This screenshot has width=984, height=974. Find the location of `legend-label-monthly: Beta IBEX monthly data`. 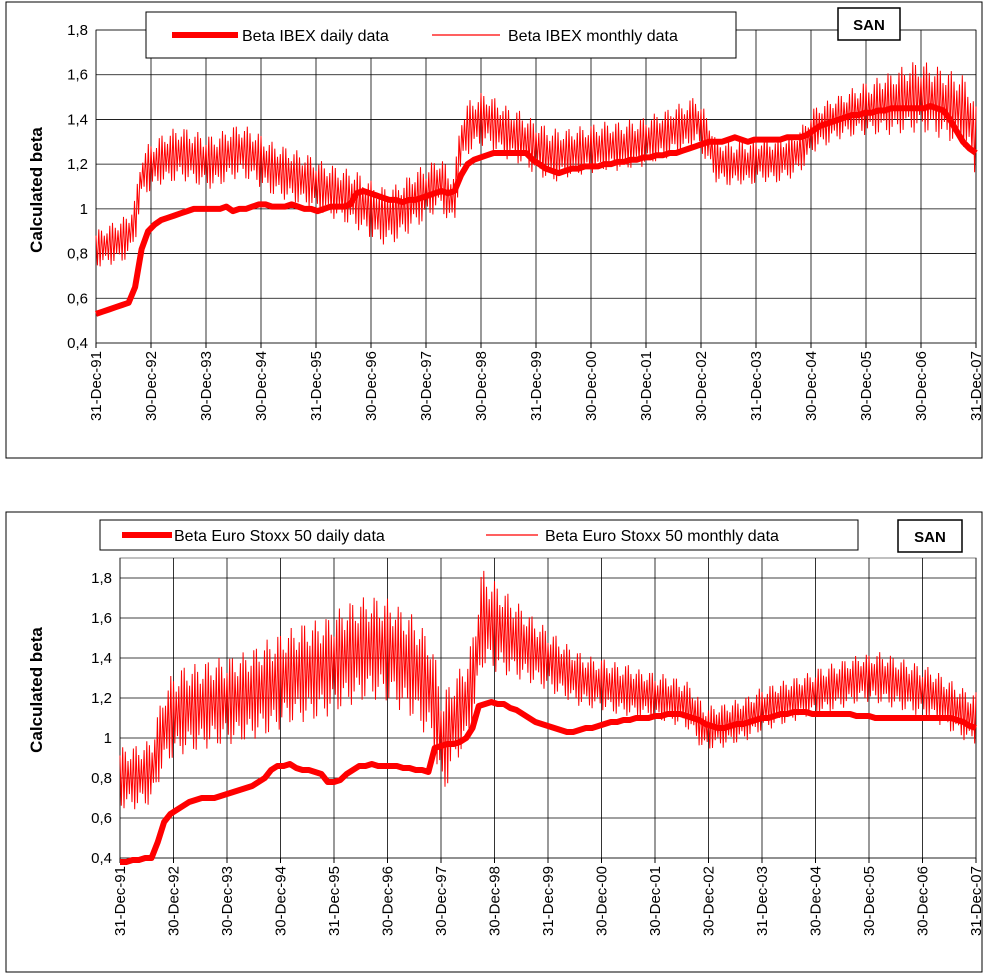

legend-label-monthly: Beta IBEX monthly data is located at coordinates (593, 36).